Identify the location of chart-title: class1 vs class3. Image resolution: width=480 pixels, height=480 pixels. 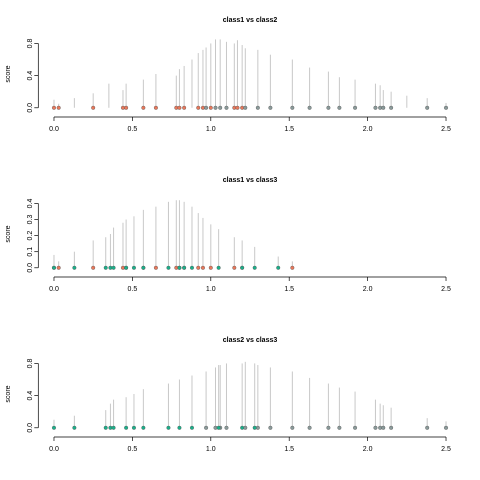
(250, 180).